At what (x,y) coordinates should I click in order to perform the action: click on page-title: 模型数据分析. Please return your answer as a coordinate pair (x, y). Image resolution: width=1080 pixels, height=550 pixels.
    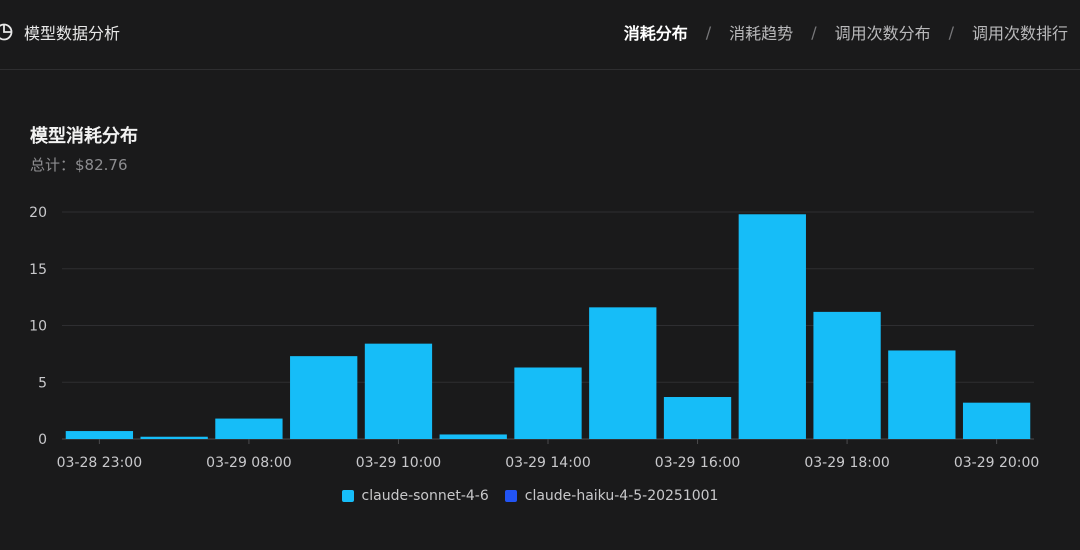
    Looking at the image, I should click on (72, 33).